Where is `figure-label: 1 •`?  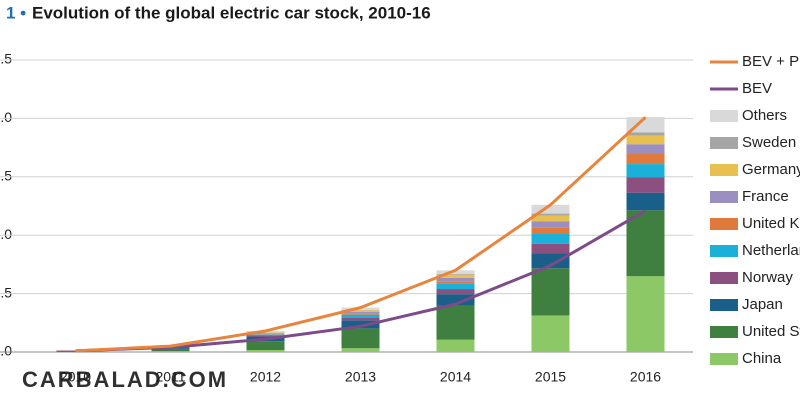
figure-label: 1 • is located at coordinates (16, 12).